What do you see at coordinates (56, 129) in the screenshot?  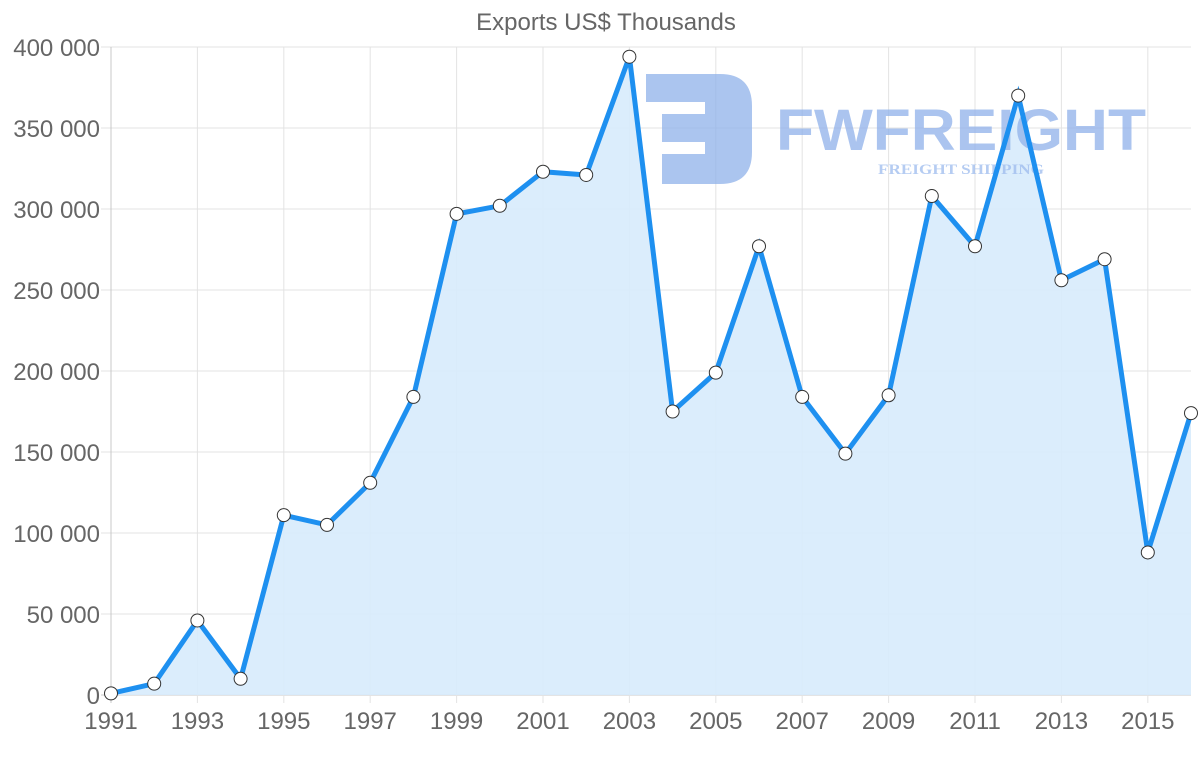 I see `y-tick-label: 350 000` at bounding box center [56, 129].